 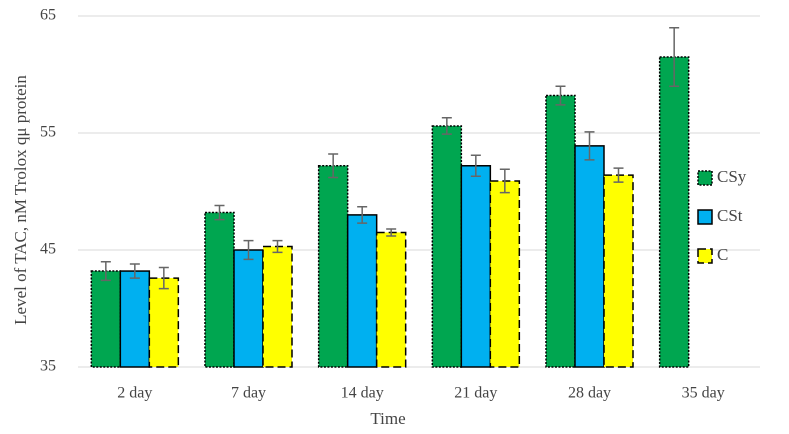 I want to click on x-tick-label: 2 day, so click(x=134, y=393).